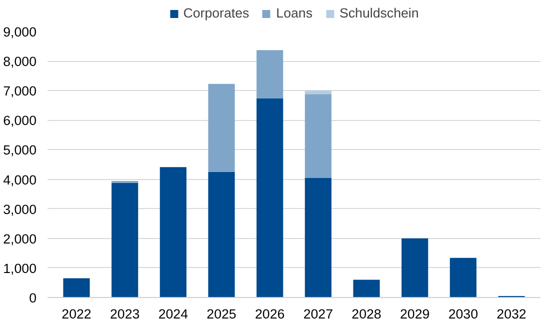 This screenshot has height=321, width=550. Describe the element at coordinates (294, 13) in the screenshot. I see `legend-label: Loans` at that location.